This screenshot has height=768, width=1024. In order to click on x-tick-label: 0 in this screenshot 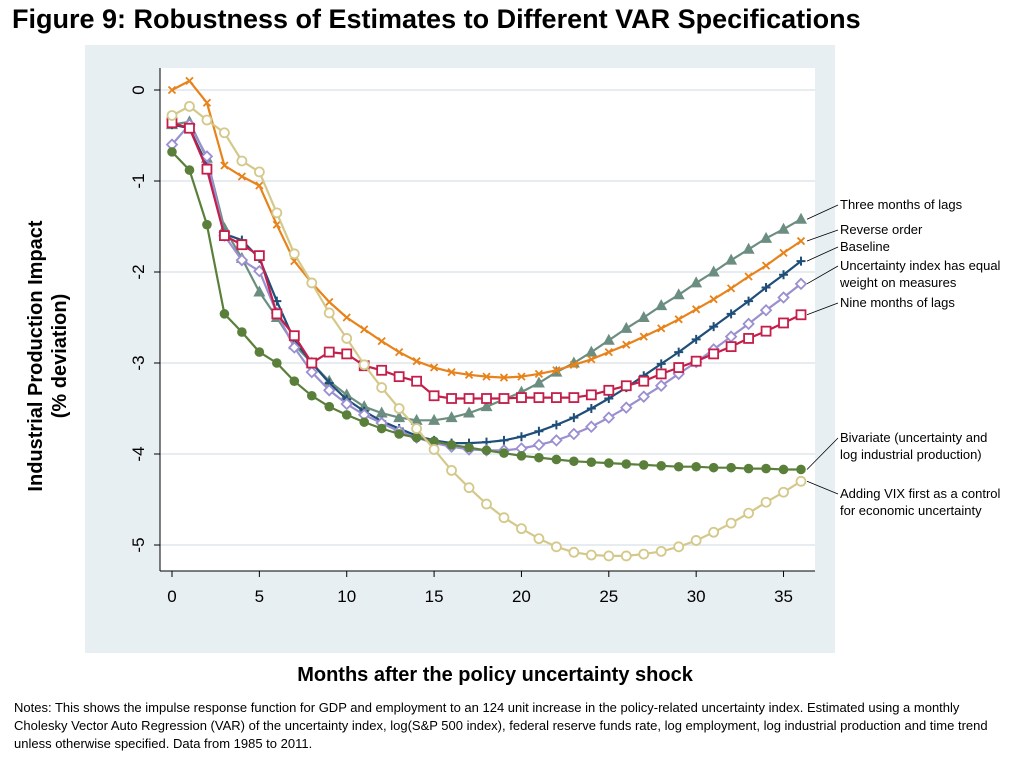, I will do `click(171, 596)`.